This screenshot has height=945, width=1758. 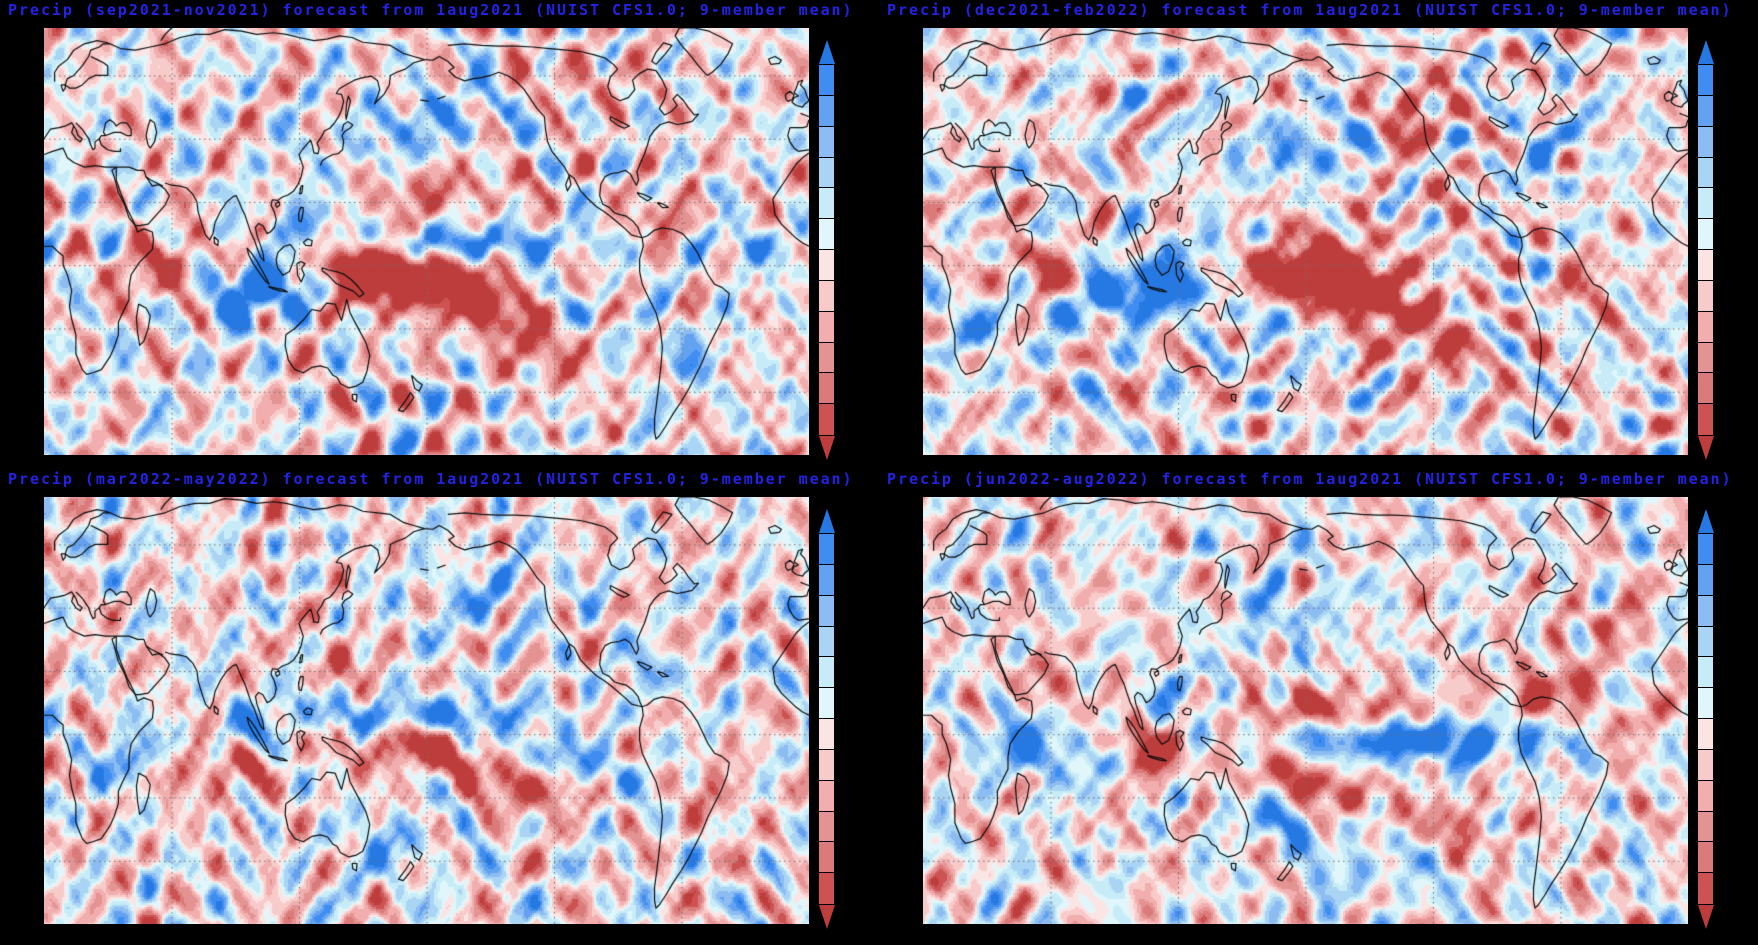 I want to click on colorbar-jja2022, so click(x=1705, y=719).